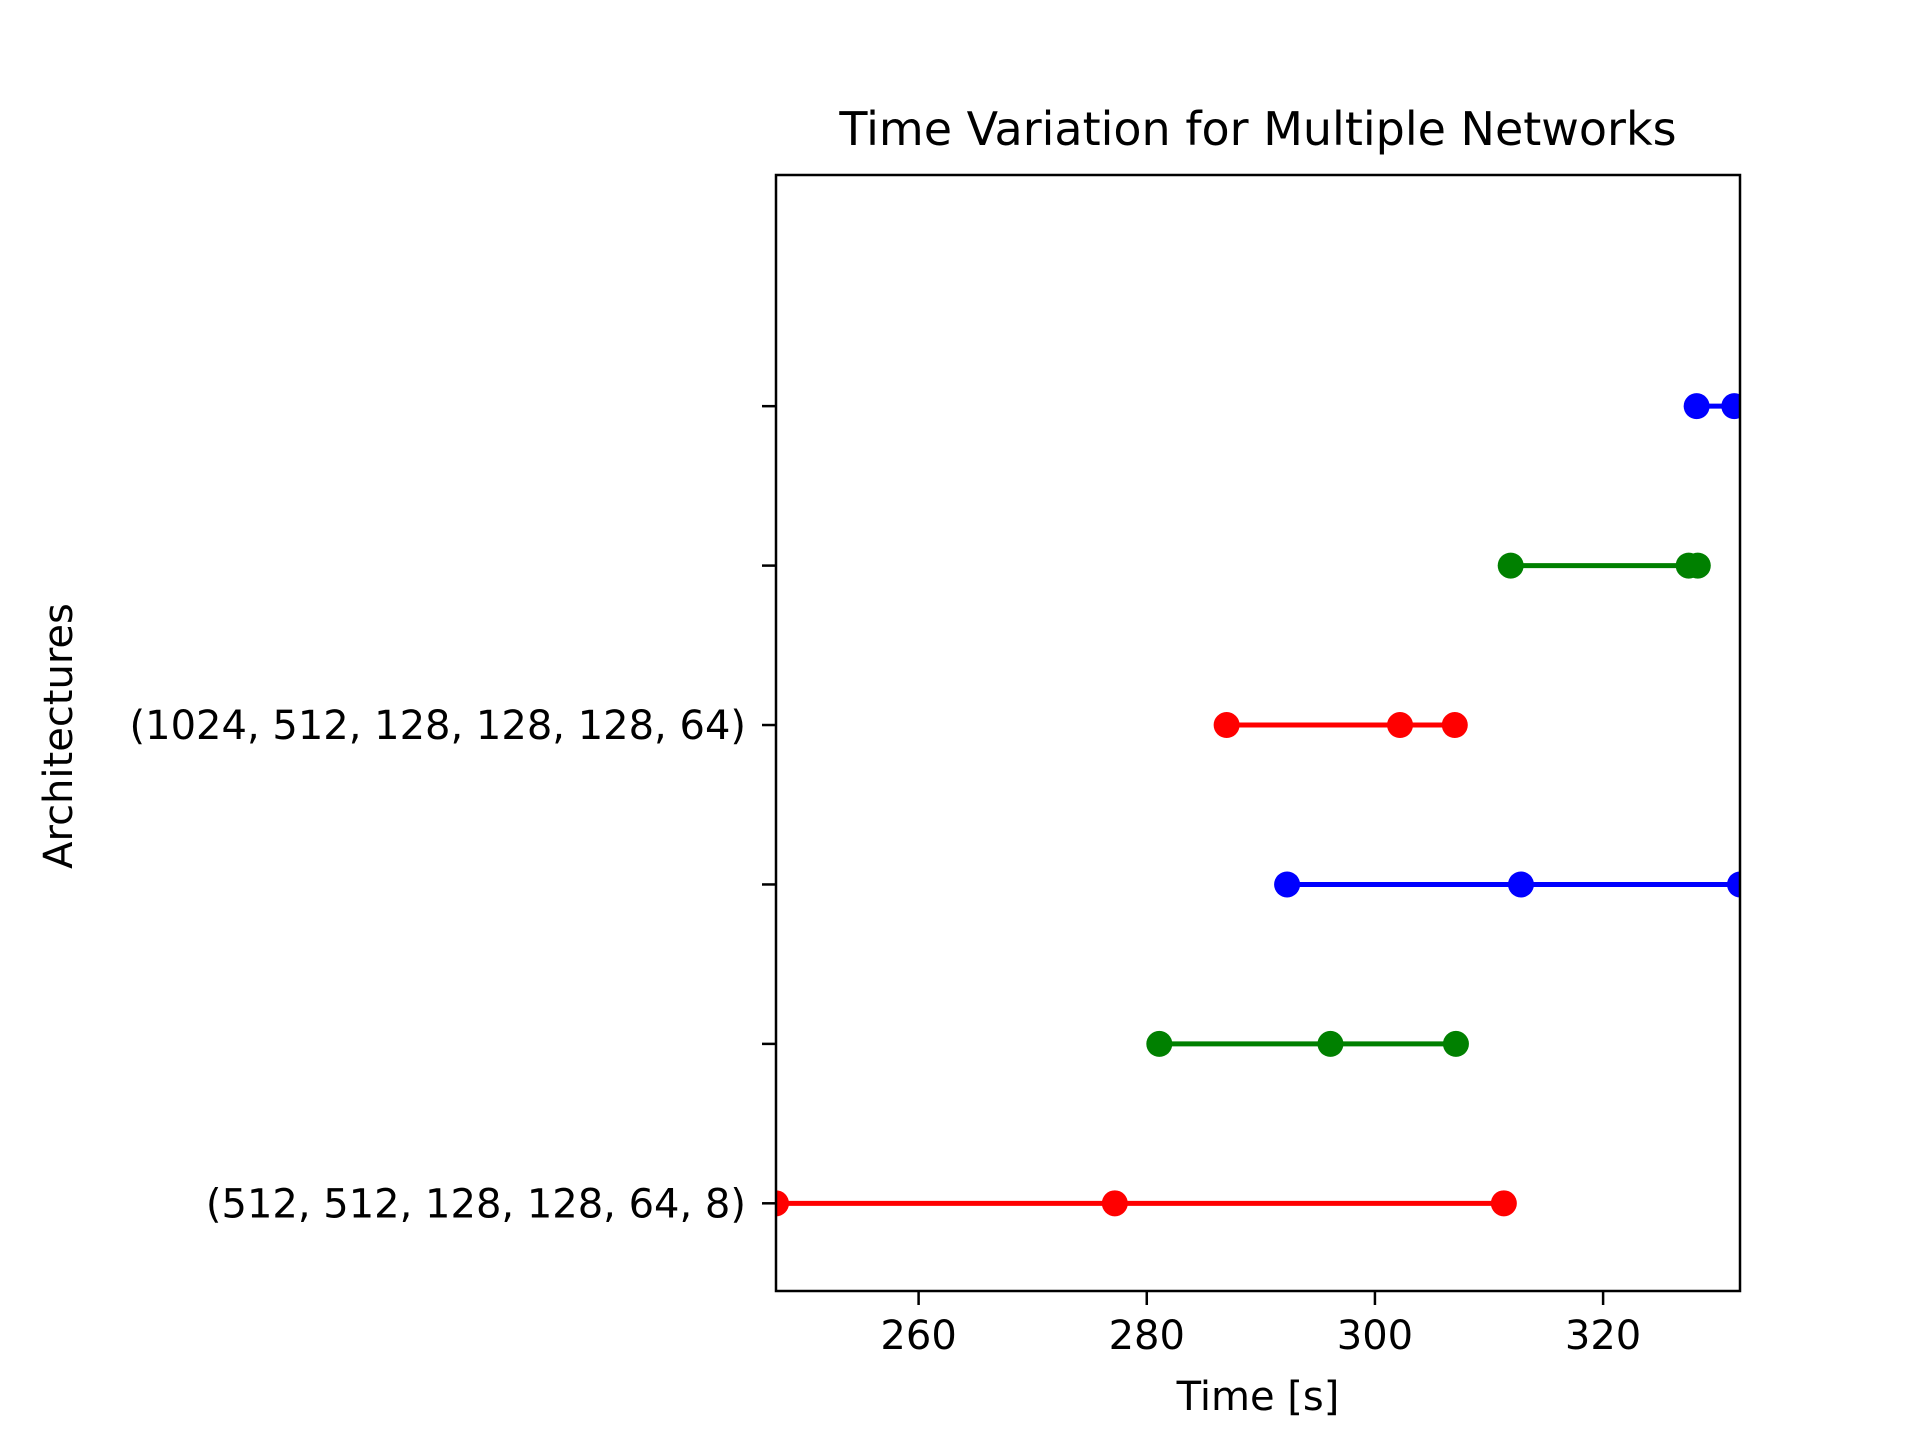 This screenshot has height=1440, width=1920. I want to click on x-tick-label: 300, so click(1375, 1336).